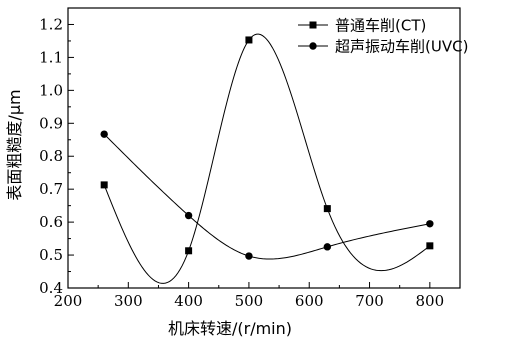  I want to click on y-tick-label: 1.2, so click(51, 24).